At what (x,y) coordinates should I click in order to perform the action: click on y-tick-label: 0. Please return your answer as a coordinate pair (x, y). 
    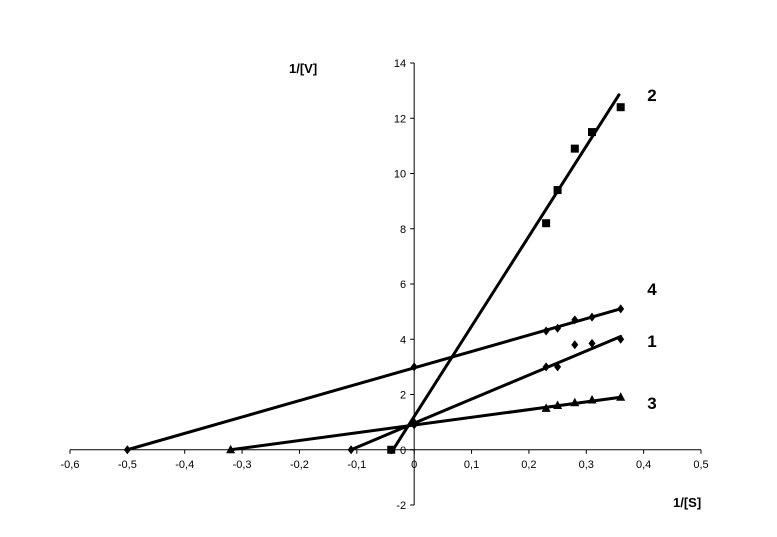
    Looking at the image, I should click on (403, 451).